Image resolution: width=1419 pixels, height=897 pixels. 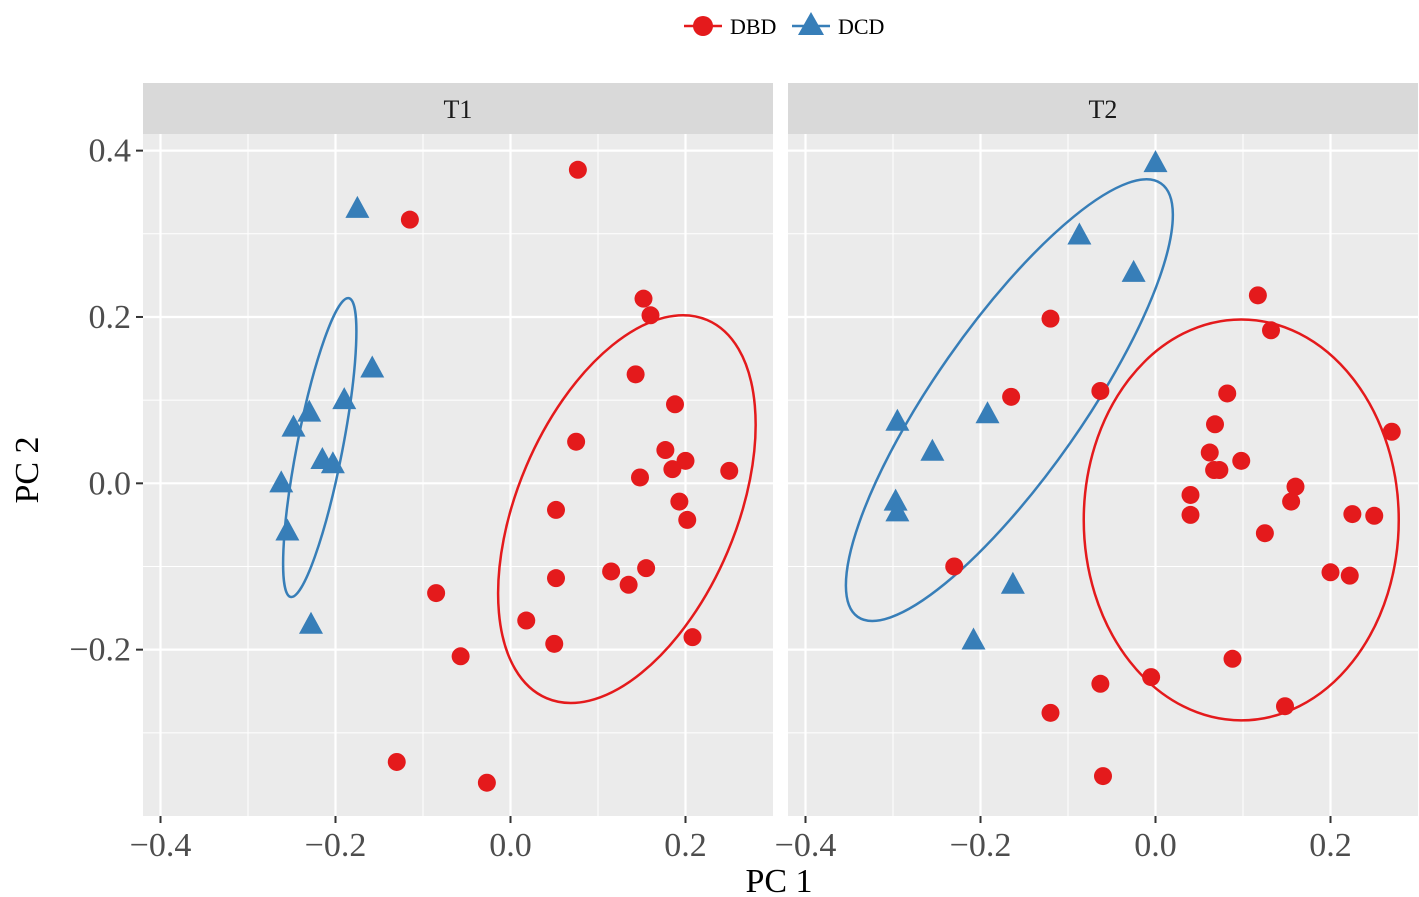 I want to click on panel-strip-label: T1, so click(x=458, y=109).